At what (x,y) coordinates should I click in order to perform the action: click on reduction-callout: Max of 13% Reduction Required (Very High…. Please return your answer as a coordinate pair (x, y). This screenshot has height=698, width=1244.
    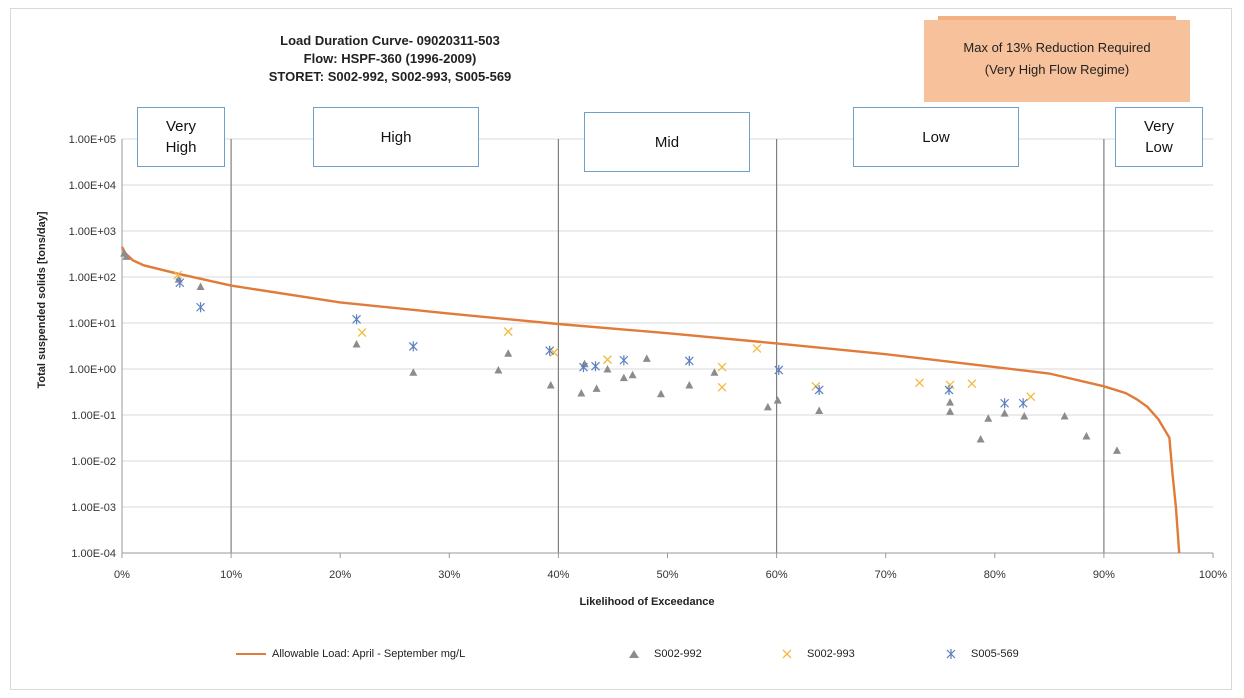
    Looking at the image, I should click on (1057, 61).